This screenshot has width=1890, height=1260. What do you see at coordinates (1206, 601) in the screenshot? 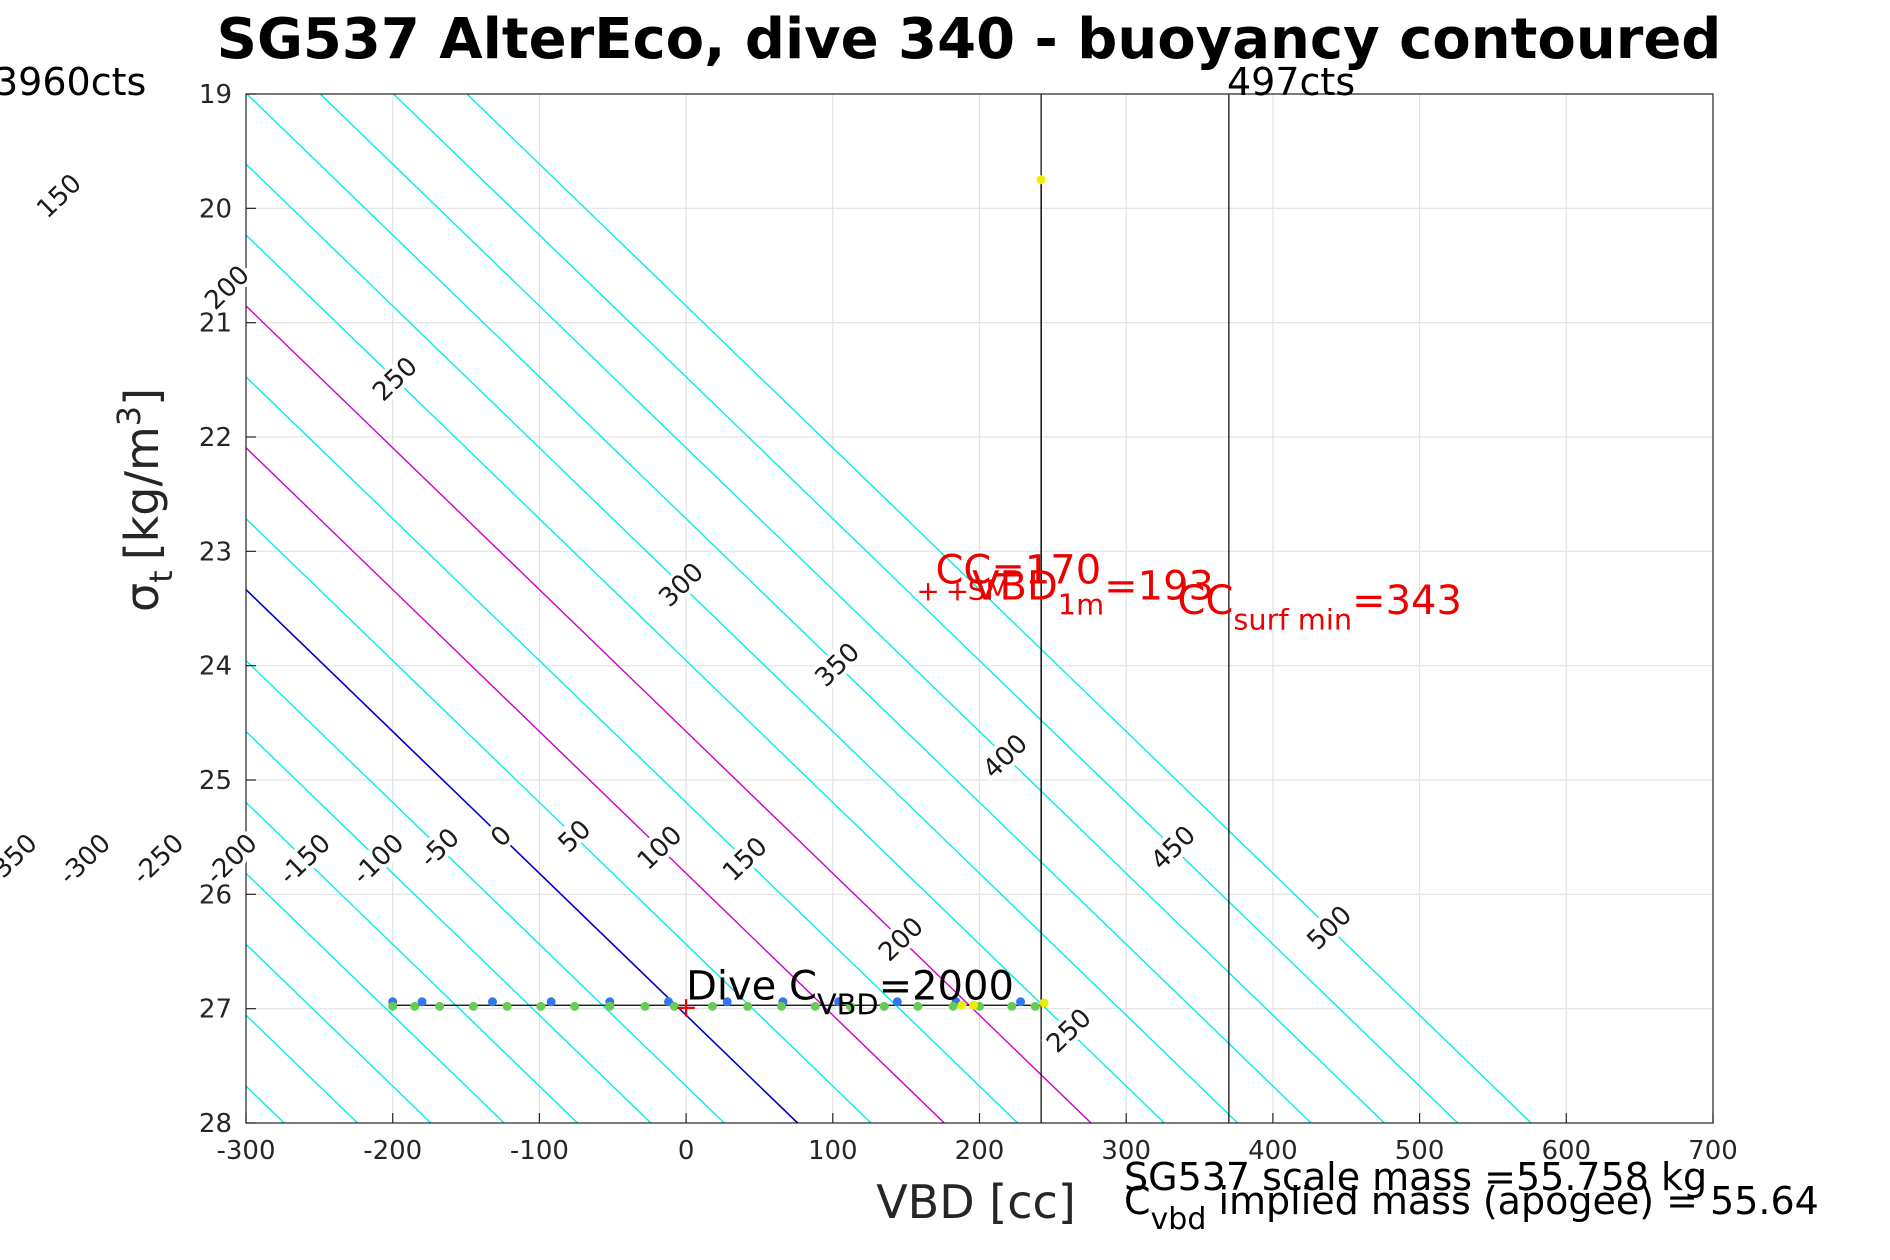
I see `annotation-cc-surf-min-part: CC` at bounding box center [1206, 601].